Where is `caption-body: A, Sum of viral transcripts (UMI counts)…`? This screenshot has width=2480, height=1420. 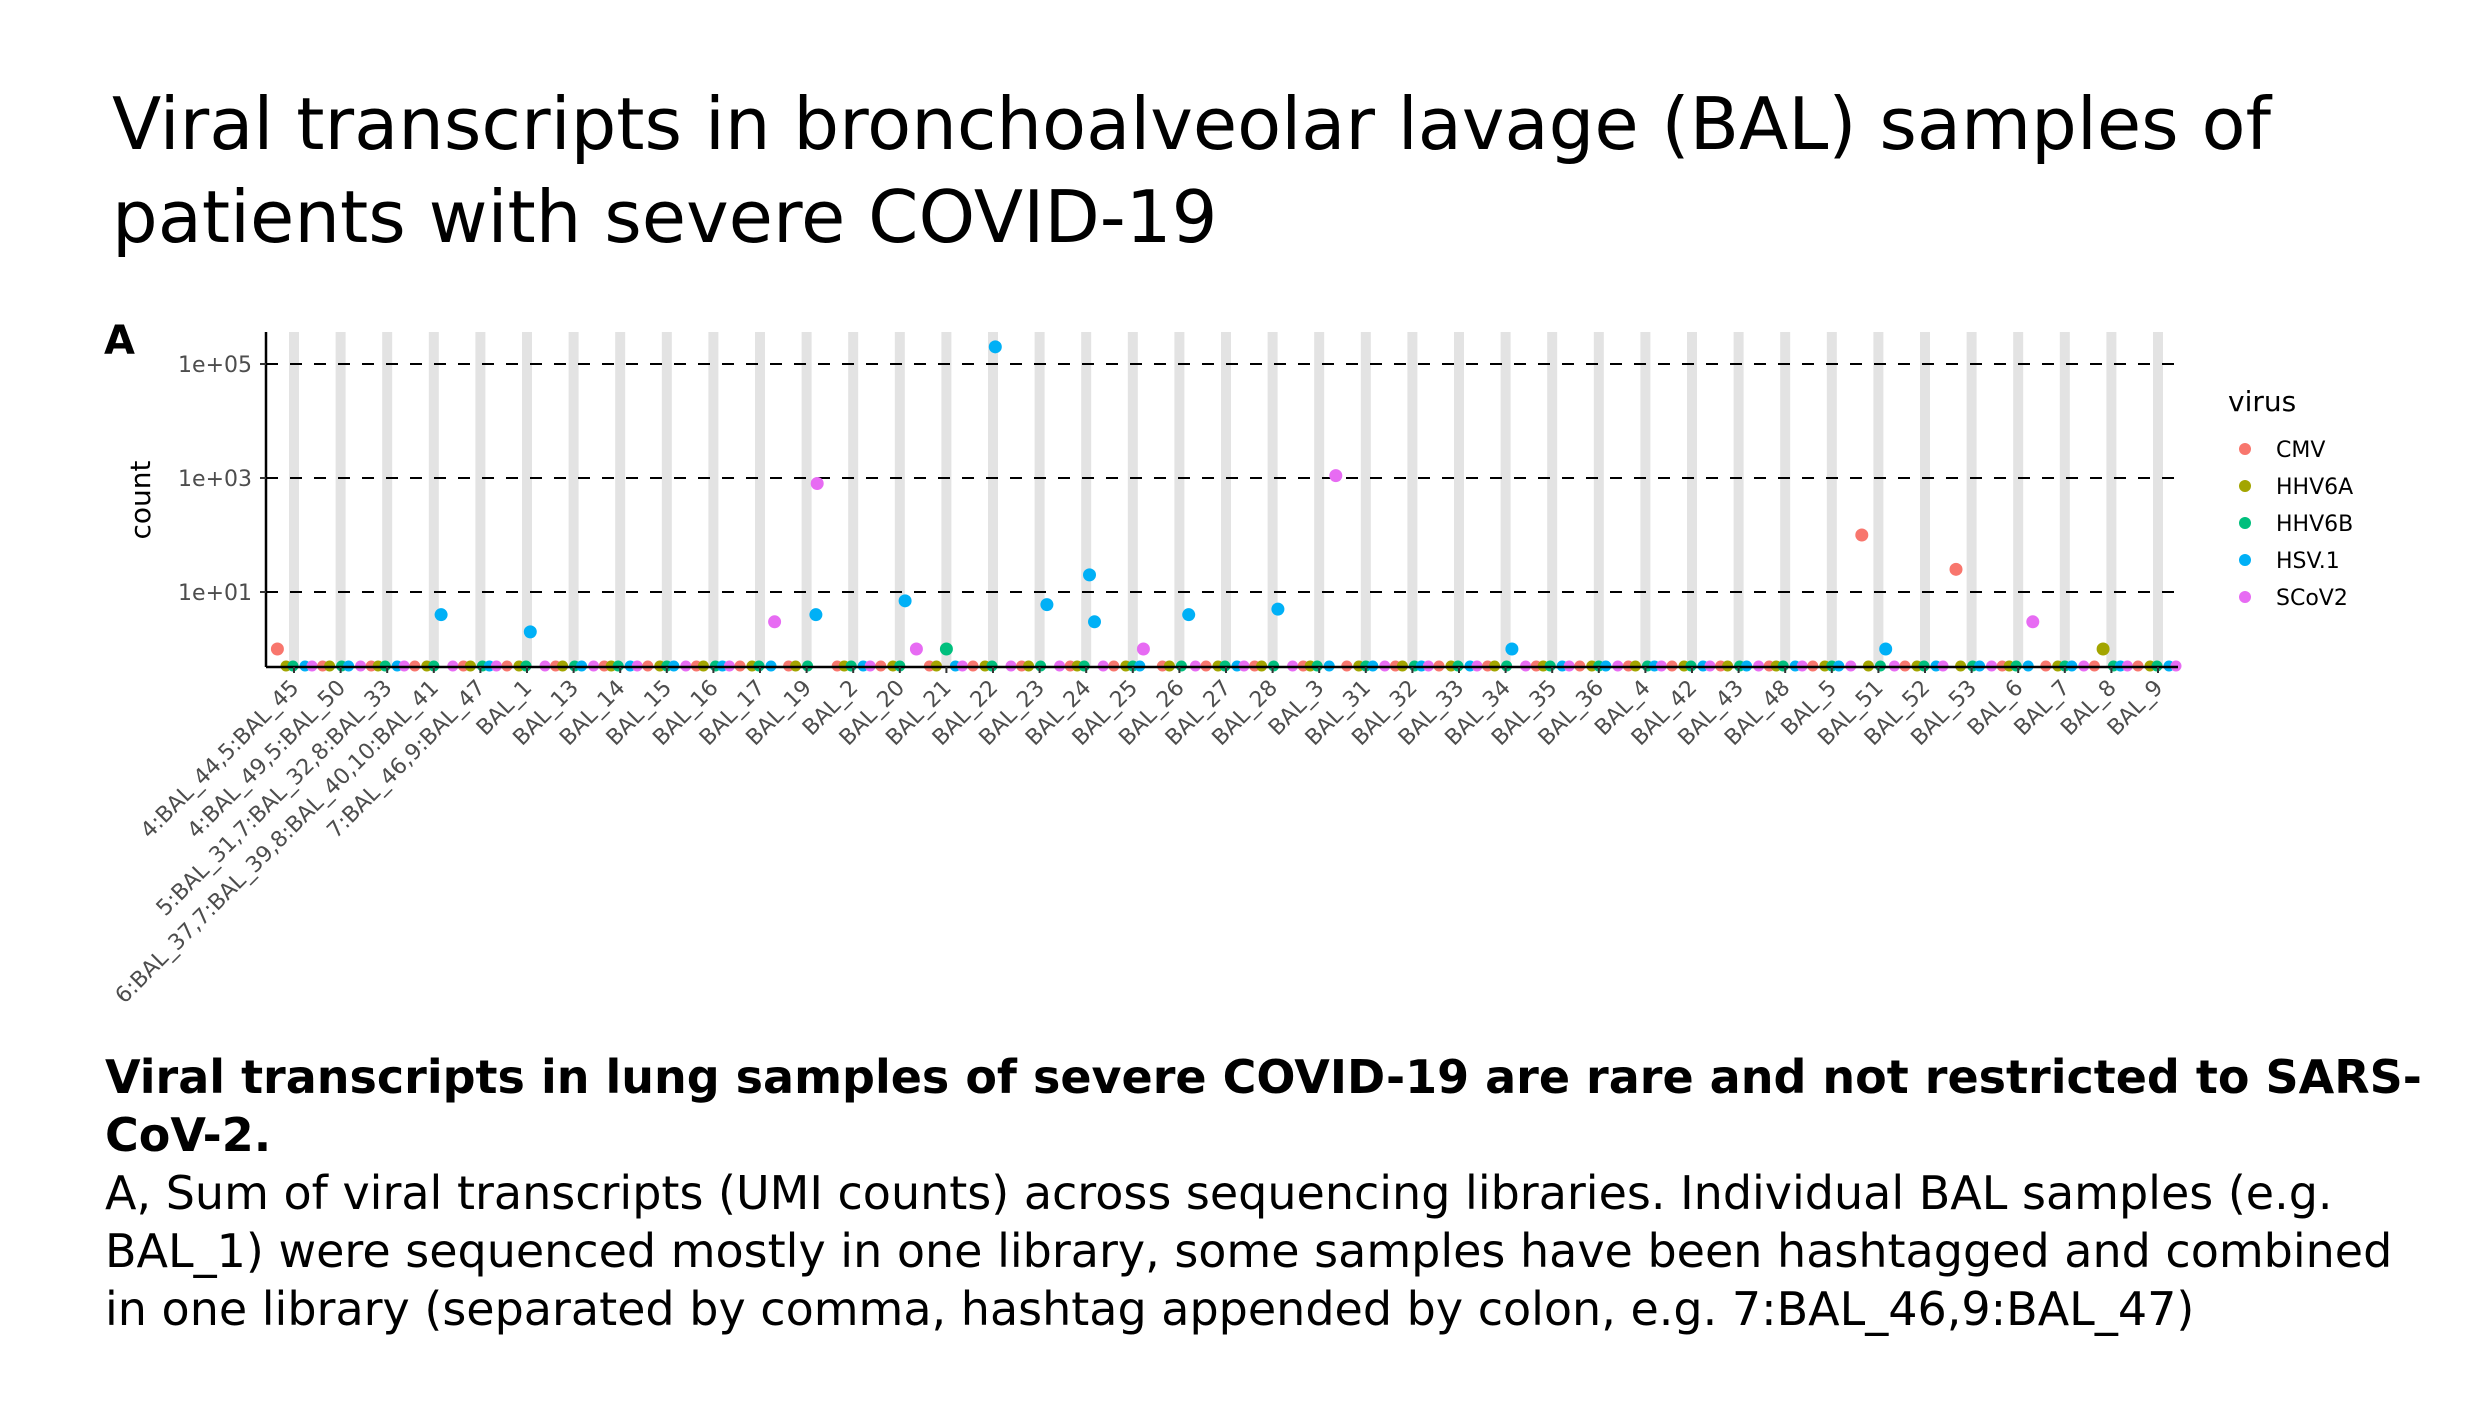 caption-body: A, Sum of viral transcripts (UMI counts)… is located at coordinates (1249, 1251).